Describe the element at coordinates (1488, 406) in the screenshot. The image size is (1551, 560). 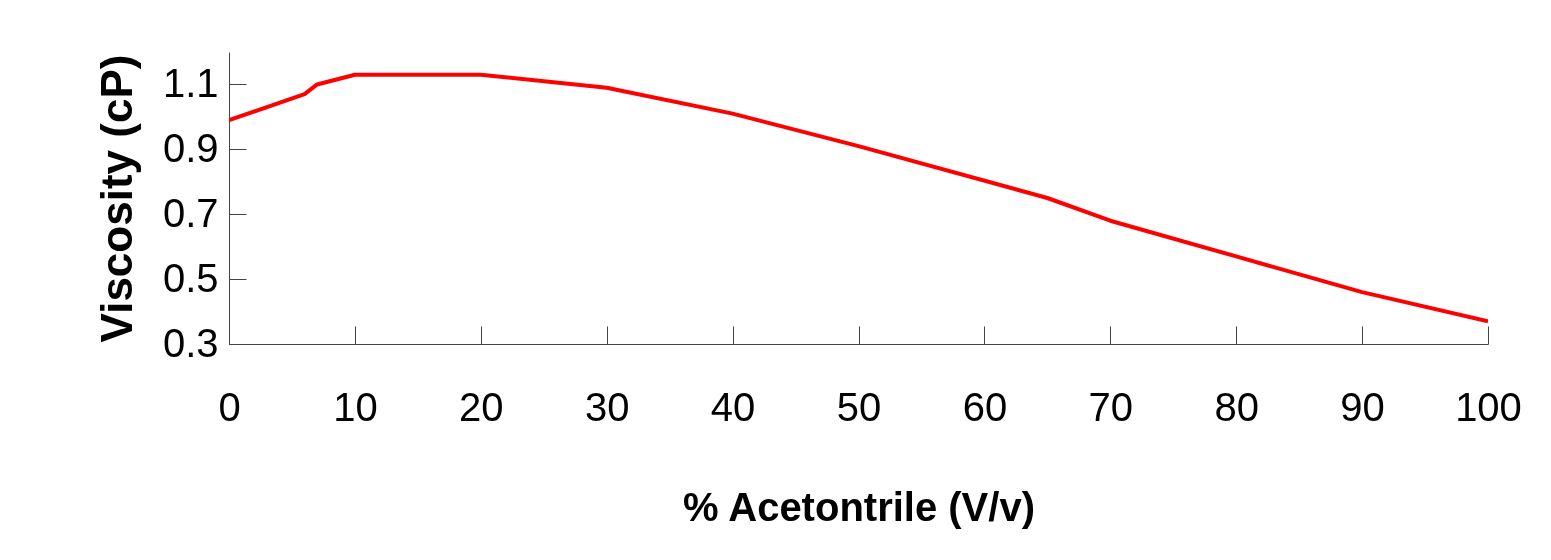
I see `x-tick-label: 100` at that location.